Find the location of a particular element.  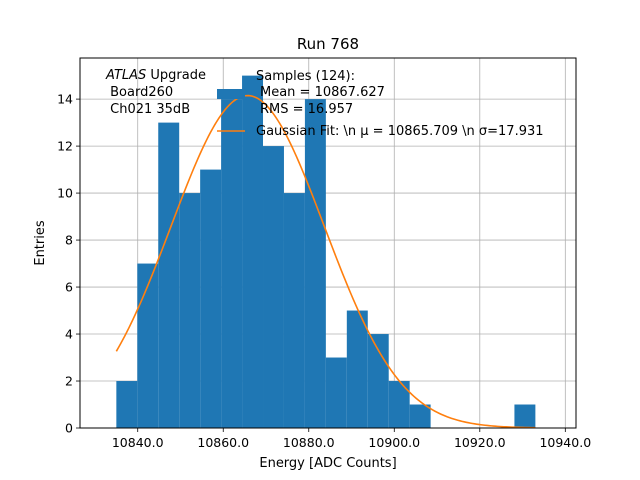

chart-title: Run 768 is located at coordinates (328, 44).